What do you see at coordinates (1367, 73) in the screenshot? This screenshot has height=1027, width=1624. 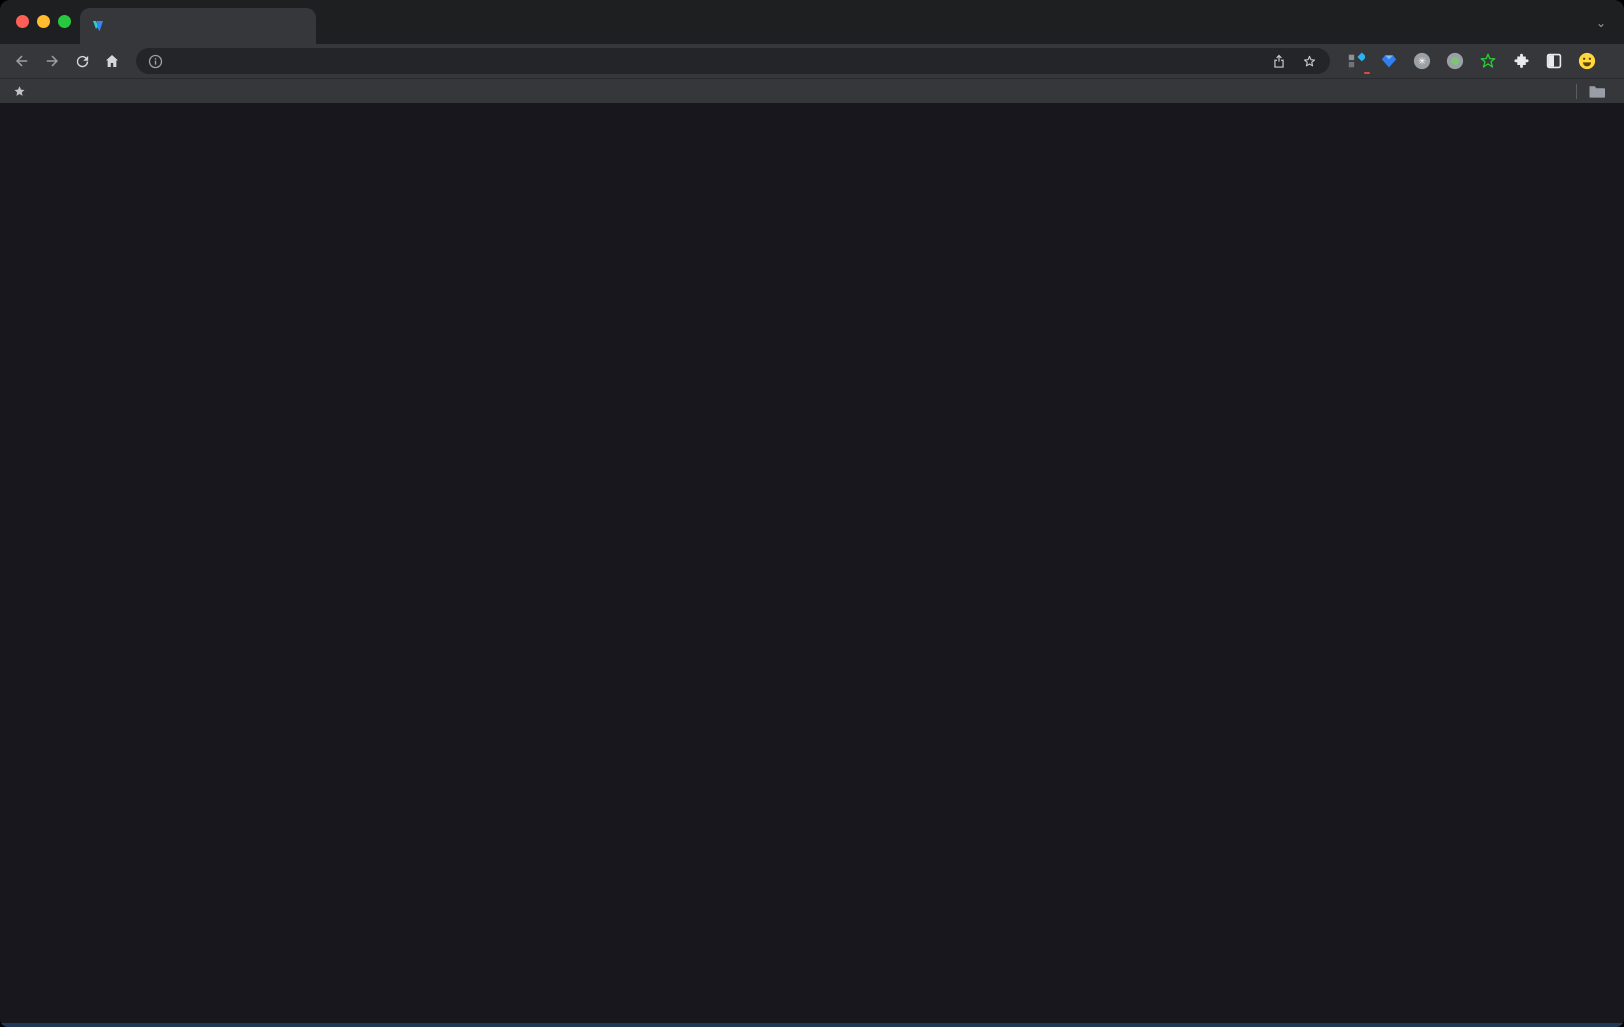 I see `extension-badge` at bounding box center [1367, 73].